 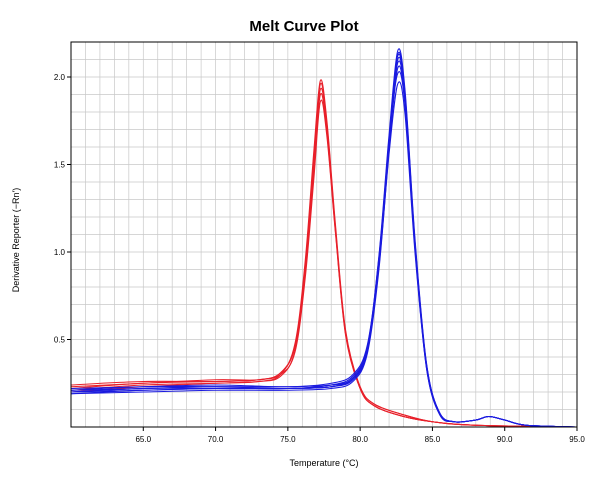 I want to click on x-tick-label: 80.0, so click(x=360, y=439).